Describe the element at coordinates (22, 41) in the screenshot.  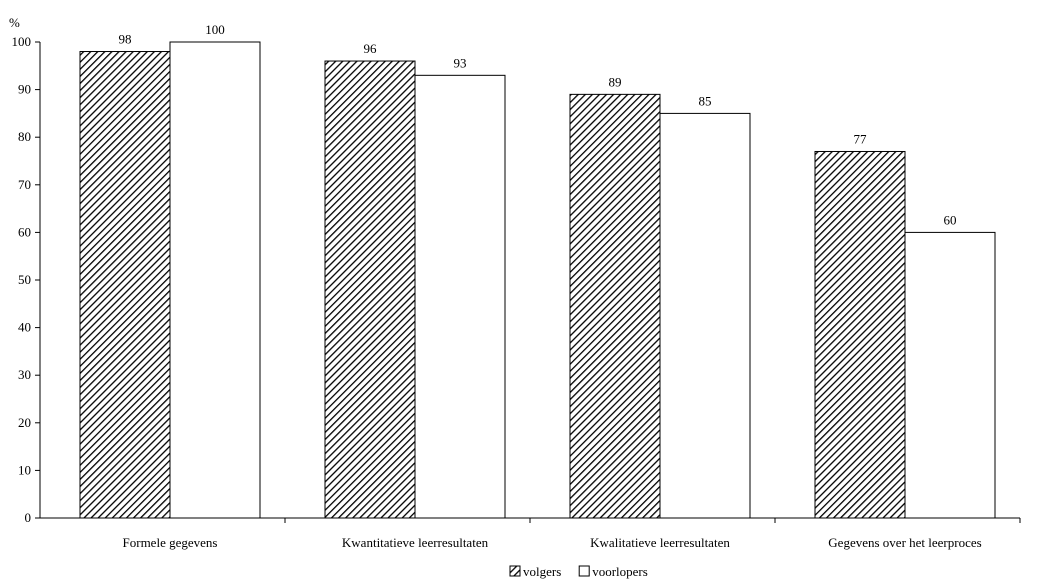
I see `y-tick-label: 100` at that location.